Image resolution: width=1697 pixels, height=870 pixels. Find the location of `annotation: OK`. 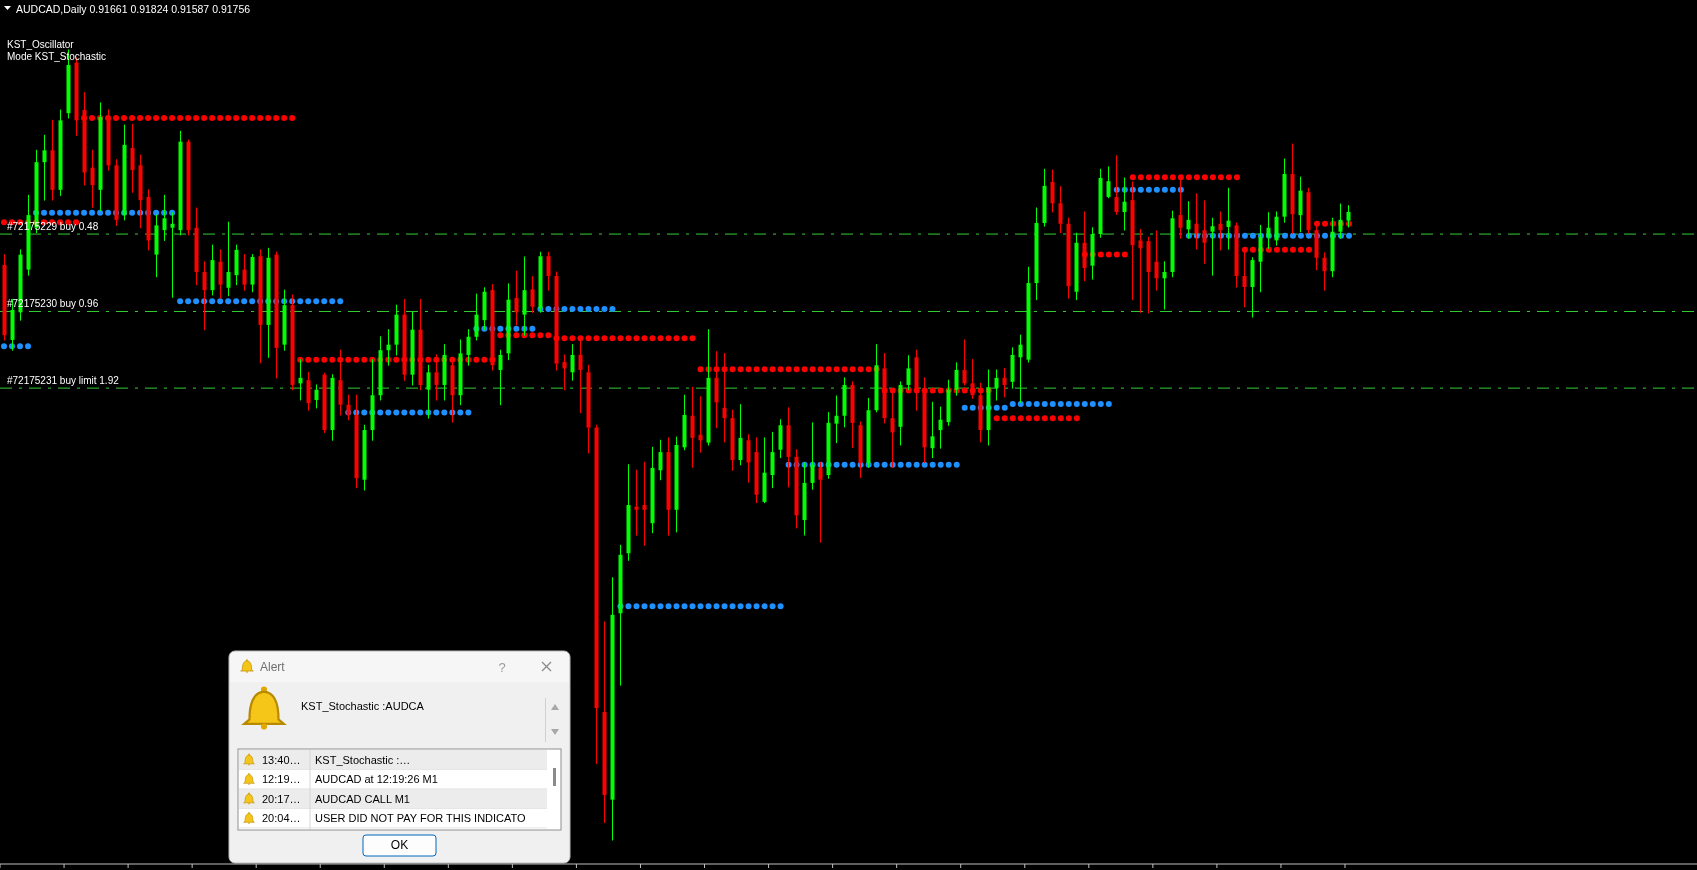

annotation: OK is located at coordinates (399, 845).